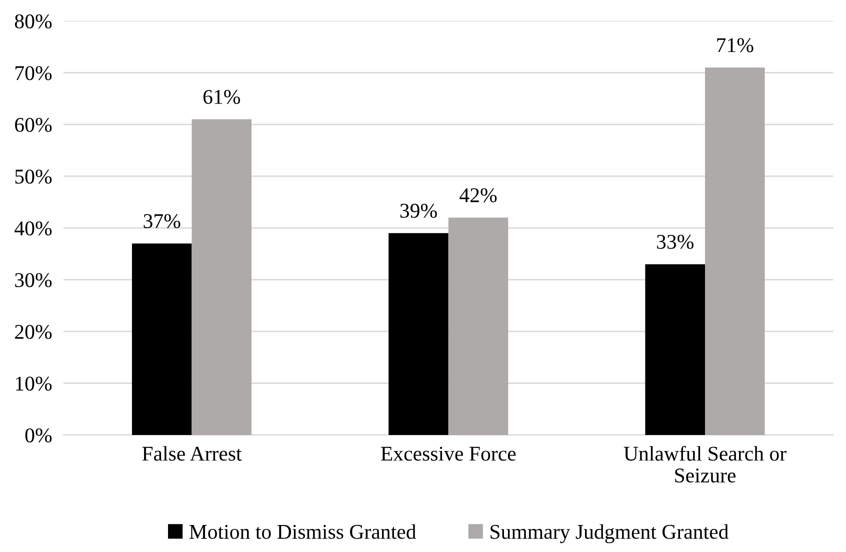 Image resolution: width=846 pixels, height=552 pixels. I want to click on data-label: 33%, so click(675, 241).